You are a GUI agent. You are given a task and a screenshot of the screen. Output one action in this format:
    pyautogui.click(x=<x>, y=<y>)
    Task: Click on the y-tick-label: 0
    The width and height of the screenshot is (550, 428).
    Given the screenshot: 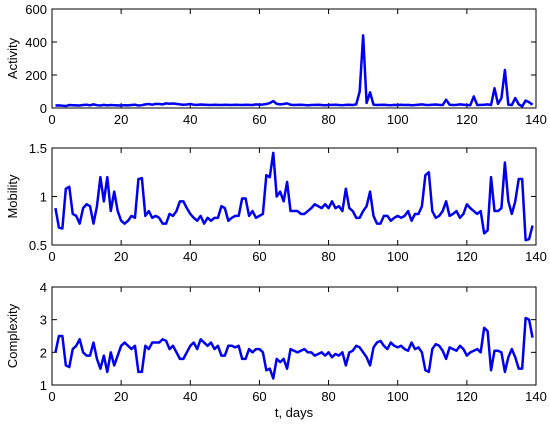 What is the action you would take?
    pyautogui.click(x=43, y=108)
    